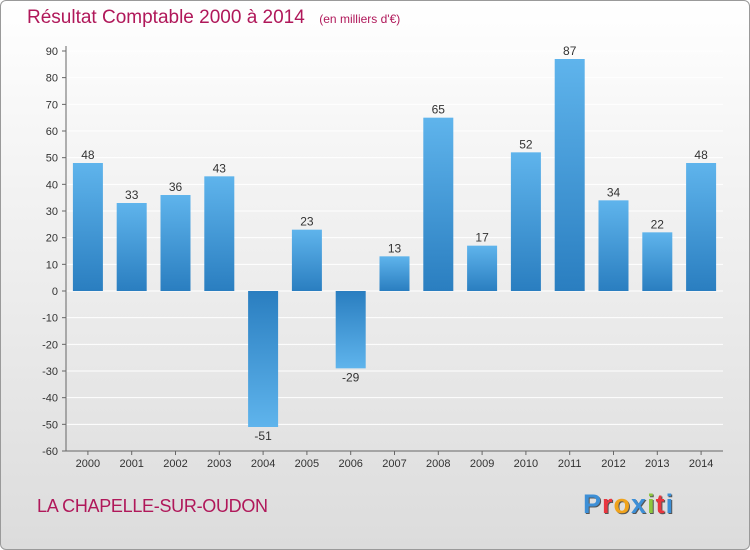 The width and height of the screenshot is (750, 550). Describe the element at coordinates (131, 464) in the screenshot. I see `x-tick-label: 2001` at that location.